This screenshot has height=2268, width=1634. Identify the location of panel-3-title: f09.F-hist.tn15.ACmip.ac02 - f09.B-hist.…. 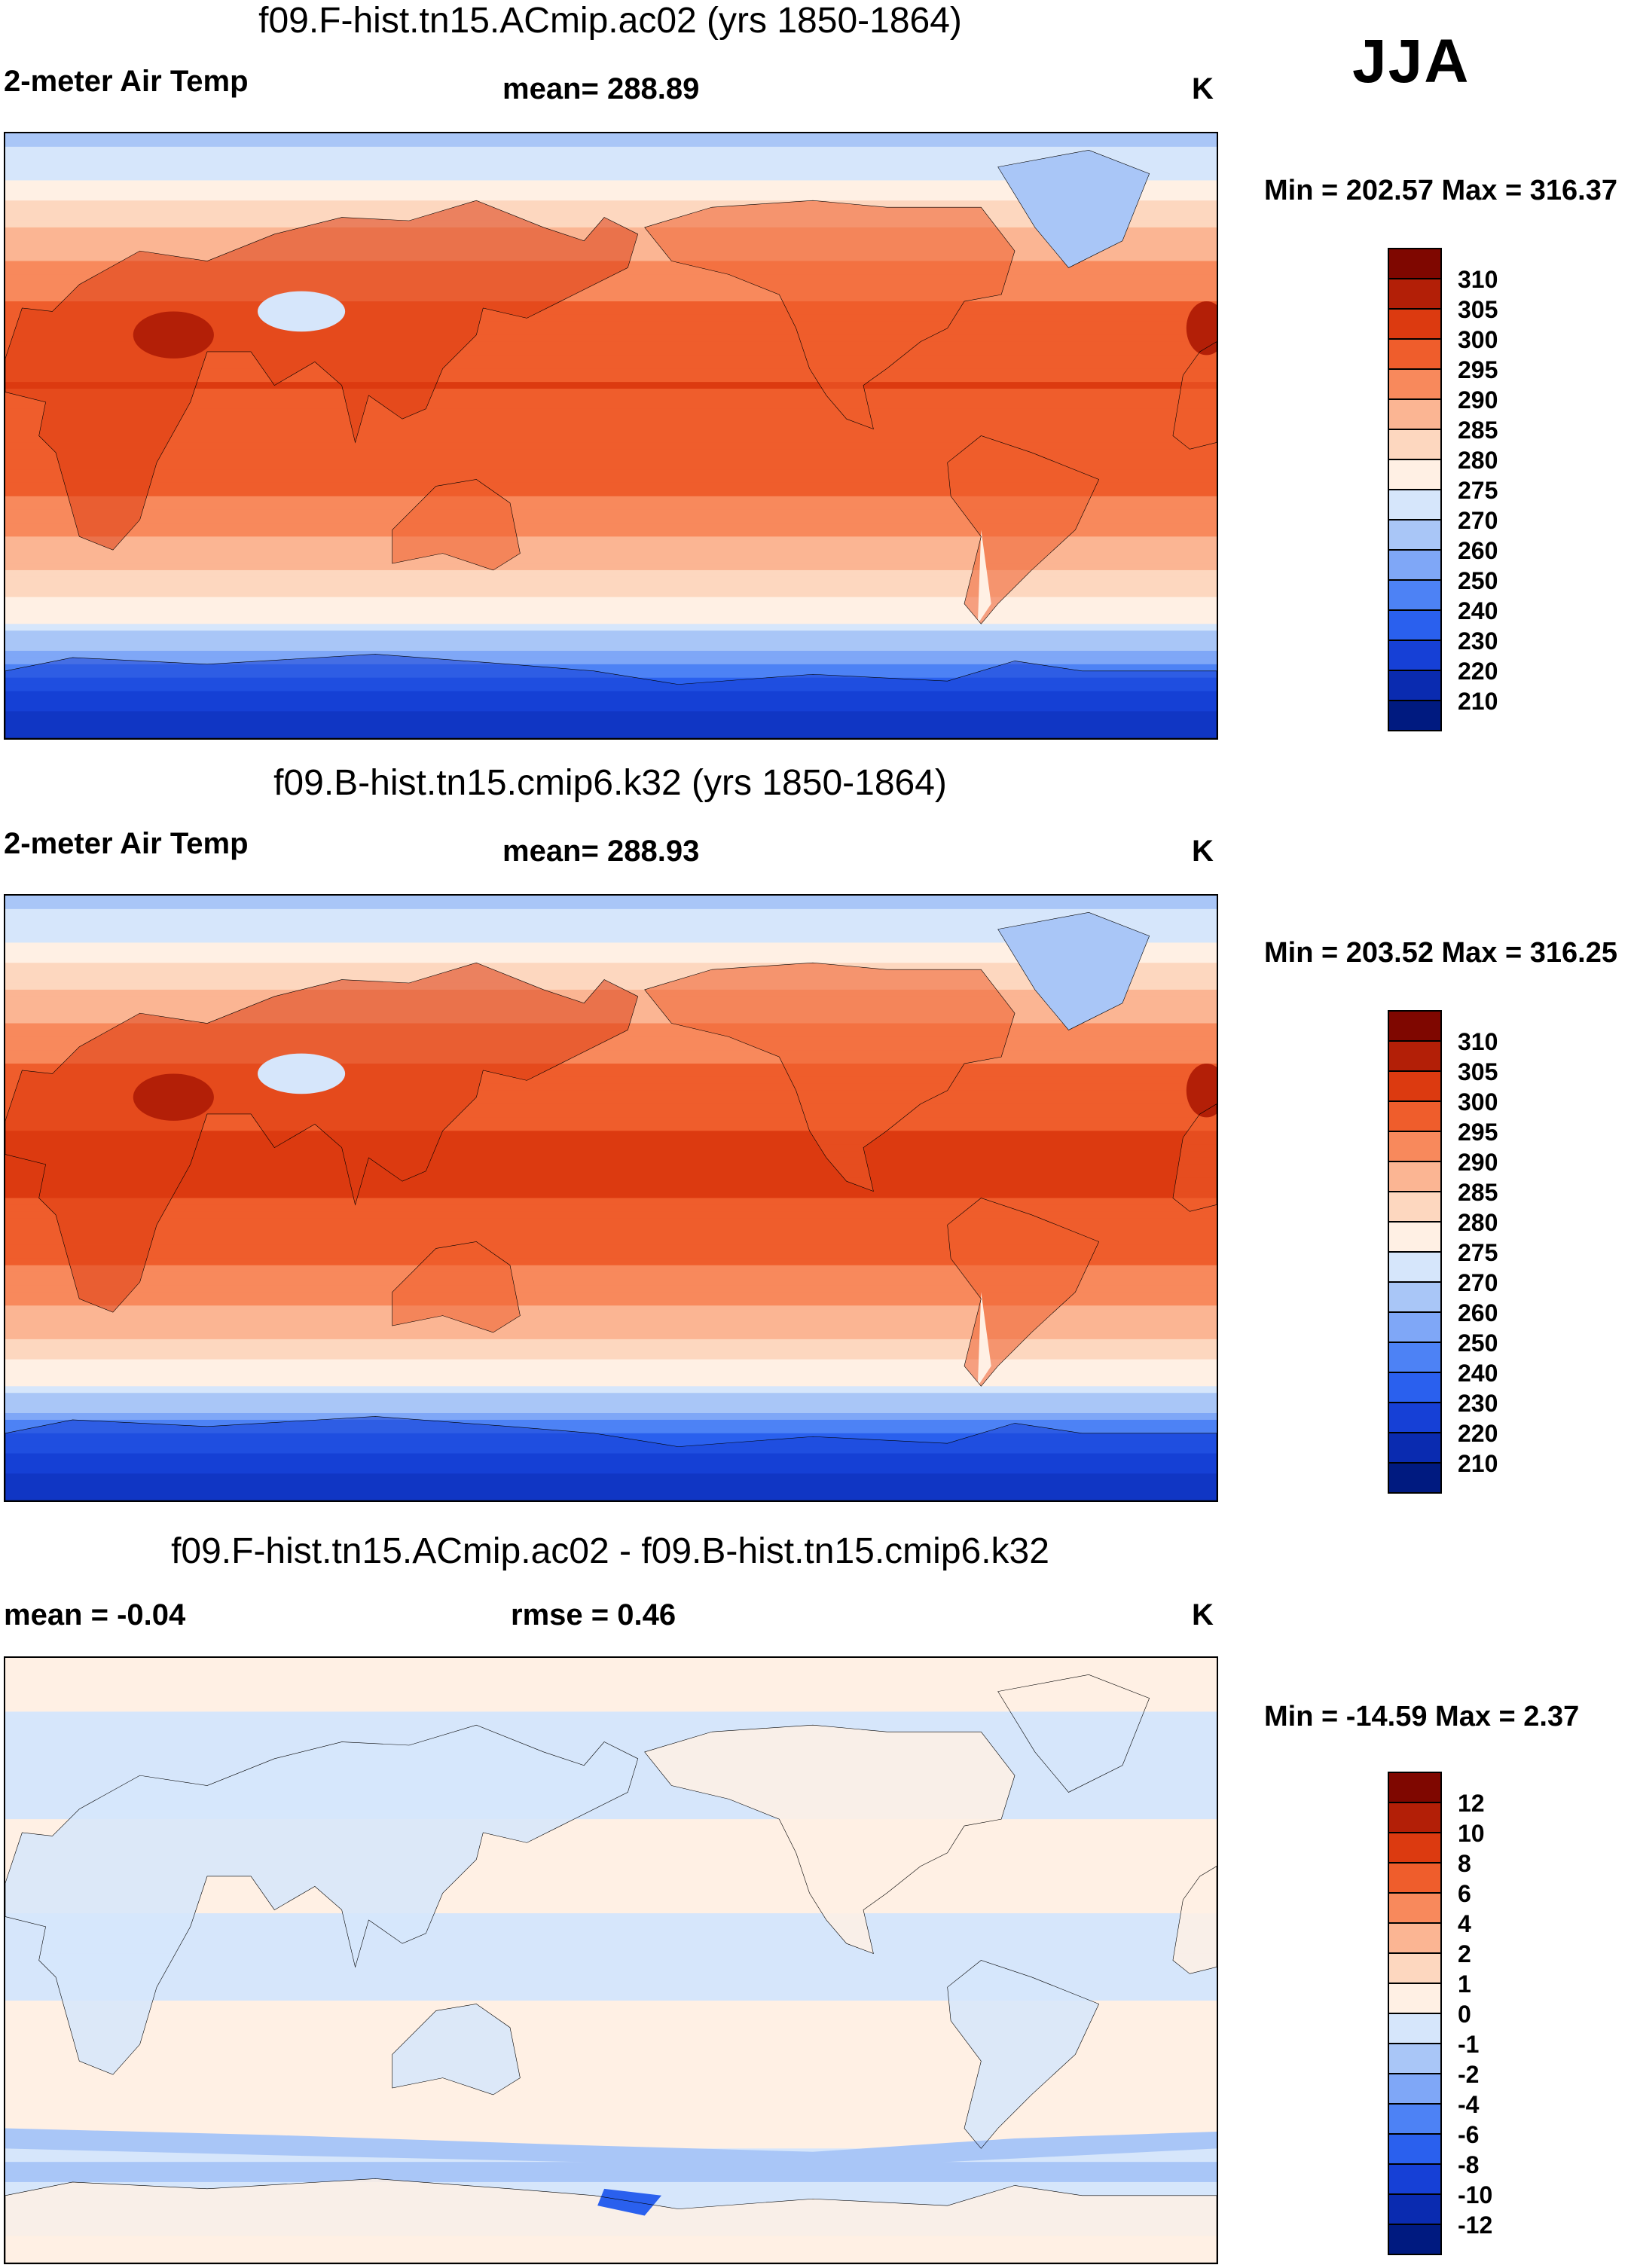
(610, 1551).